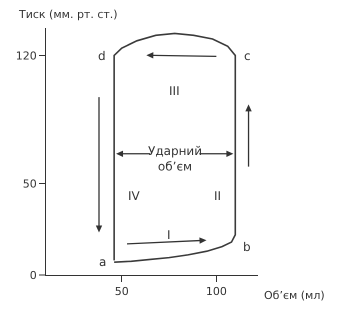 This screenshot has width=337, height=310. Describe the element at coordinates (102, 56) in the screenshot. I see `annotation: d` at that location.